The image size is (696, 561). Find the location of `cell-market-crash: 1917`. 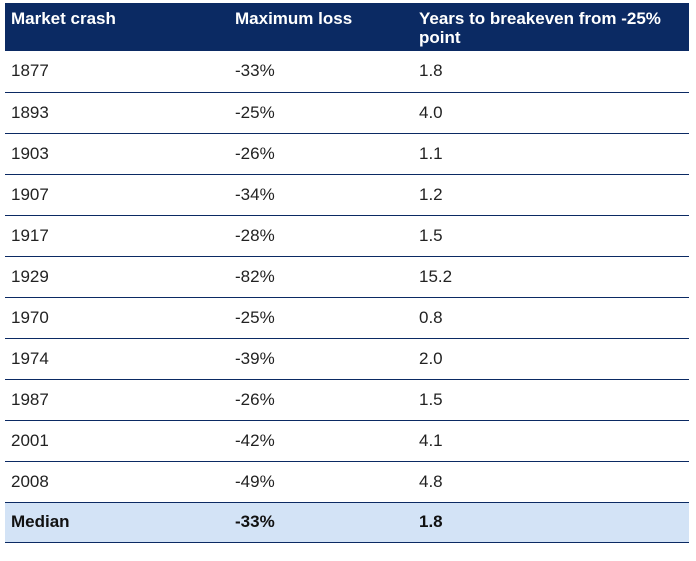

cell-market-crash: 1917 is located at coordinates (117, 236).